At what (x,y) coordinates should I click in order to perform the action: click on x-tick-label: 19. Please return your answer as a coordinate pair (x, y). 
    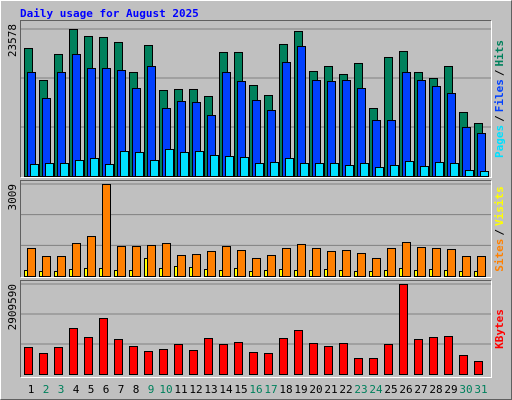
    Looking at the image, I should click on (300, 389).